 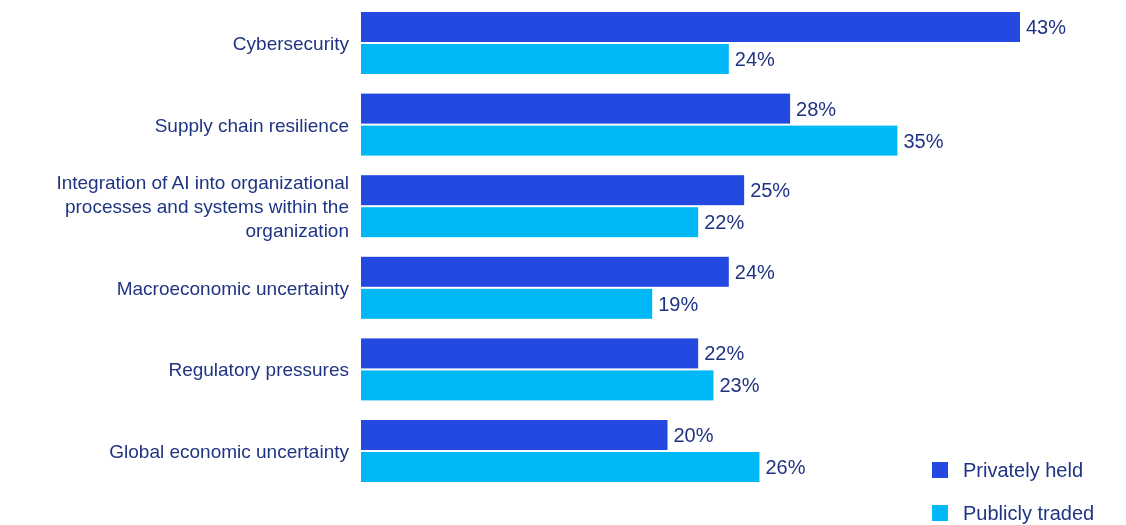 I want to click on y-tick-label: Supply chain resilience, so click(x=251, y=125).